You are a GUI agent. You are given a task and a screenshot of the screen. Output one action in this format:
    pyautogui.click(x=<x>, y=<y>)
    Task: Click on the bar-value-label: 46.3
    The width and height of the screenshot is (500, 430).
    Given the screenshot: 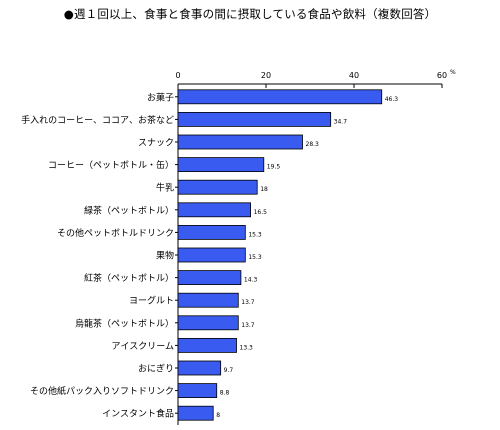 What is the action you would take?
    pyautogui.click(x=392, y=99)
    